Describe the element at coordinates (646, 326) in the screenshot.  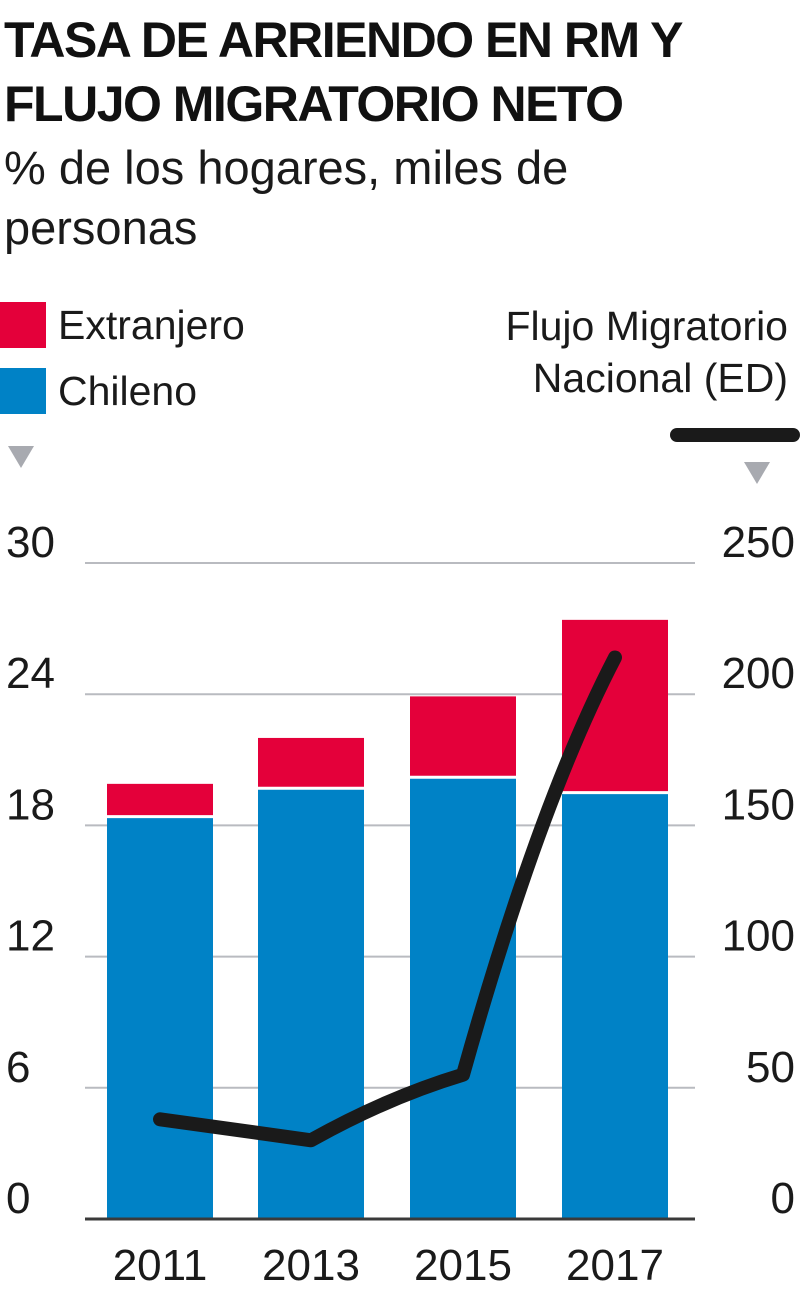
I see `line-legend-label-line-1: Flujo Migratorio` at that location.